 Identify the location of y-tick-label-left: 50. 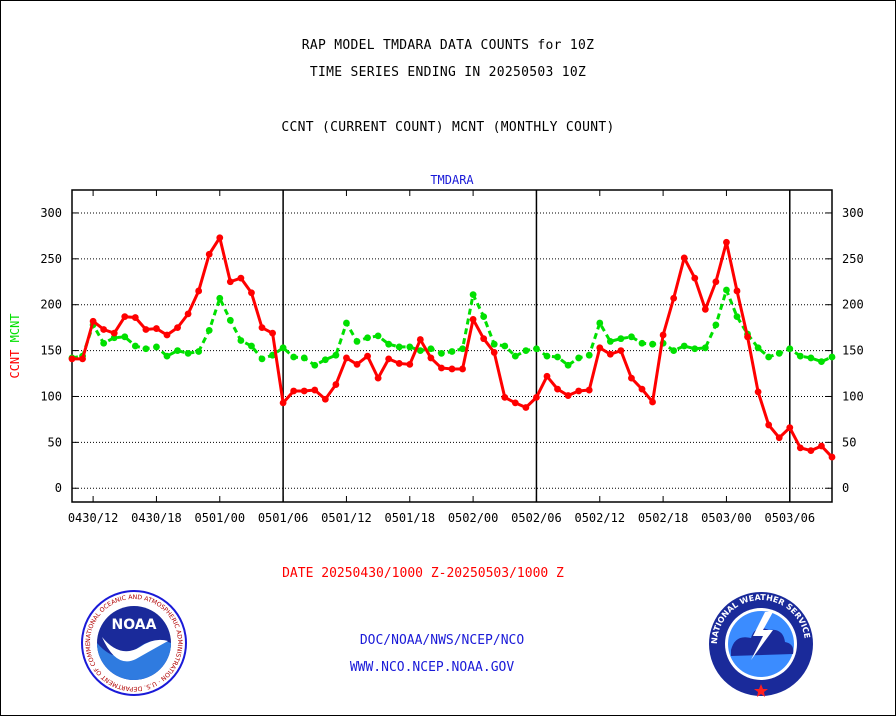
(55, 442).